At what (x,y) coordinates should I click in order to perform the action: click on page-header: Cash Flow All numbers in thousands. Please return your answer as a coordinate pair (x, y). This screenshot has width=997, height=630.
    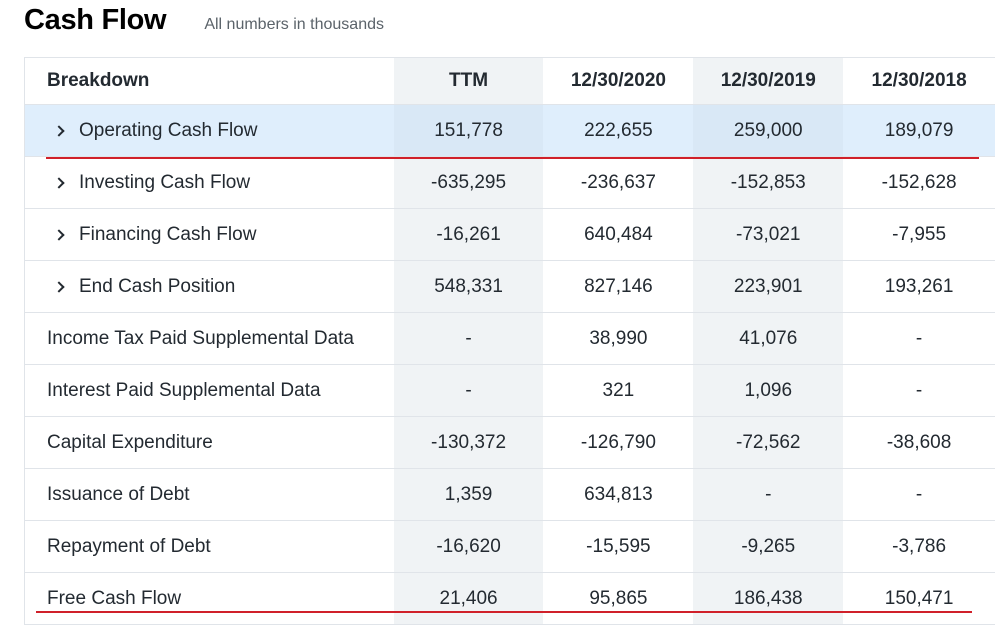
    Looking at the image, I should click on (204, 24).